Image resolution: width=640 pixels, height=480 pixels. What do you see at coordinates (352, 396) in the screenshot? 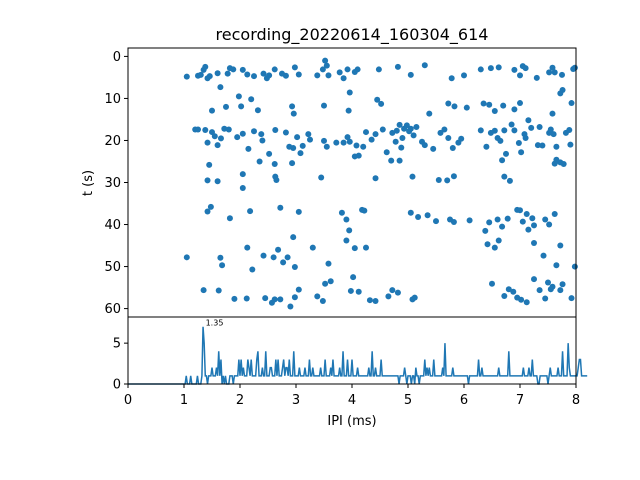
I see `histogram-x-ticks: 0 1 2 3 4 5 6 7 8` at bounding box center [352, 396].